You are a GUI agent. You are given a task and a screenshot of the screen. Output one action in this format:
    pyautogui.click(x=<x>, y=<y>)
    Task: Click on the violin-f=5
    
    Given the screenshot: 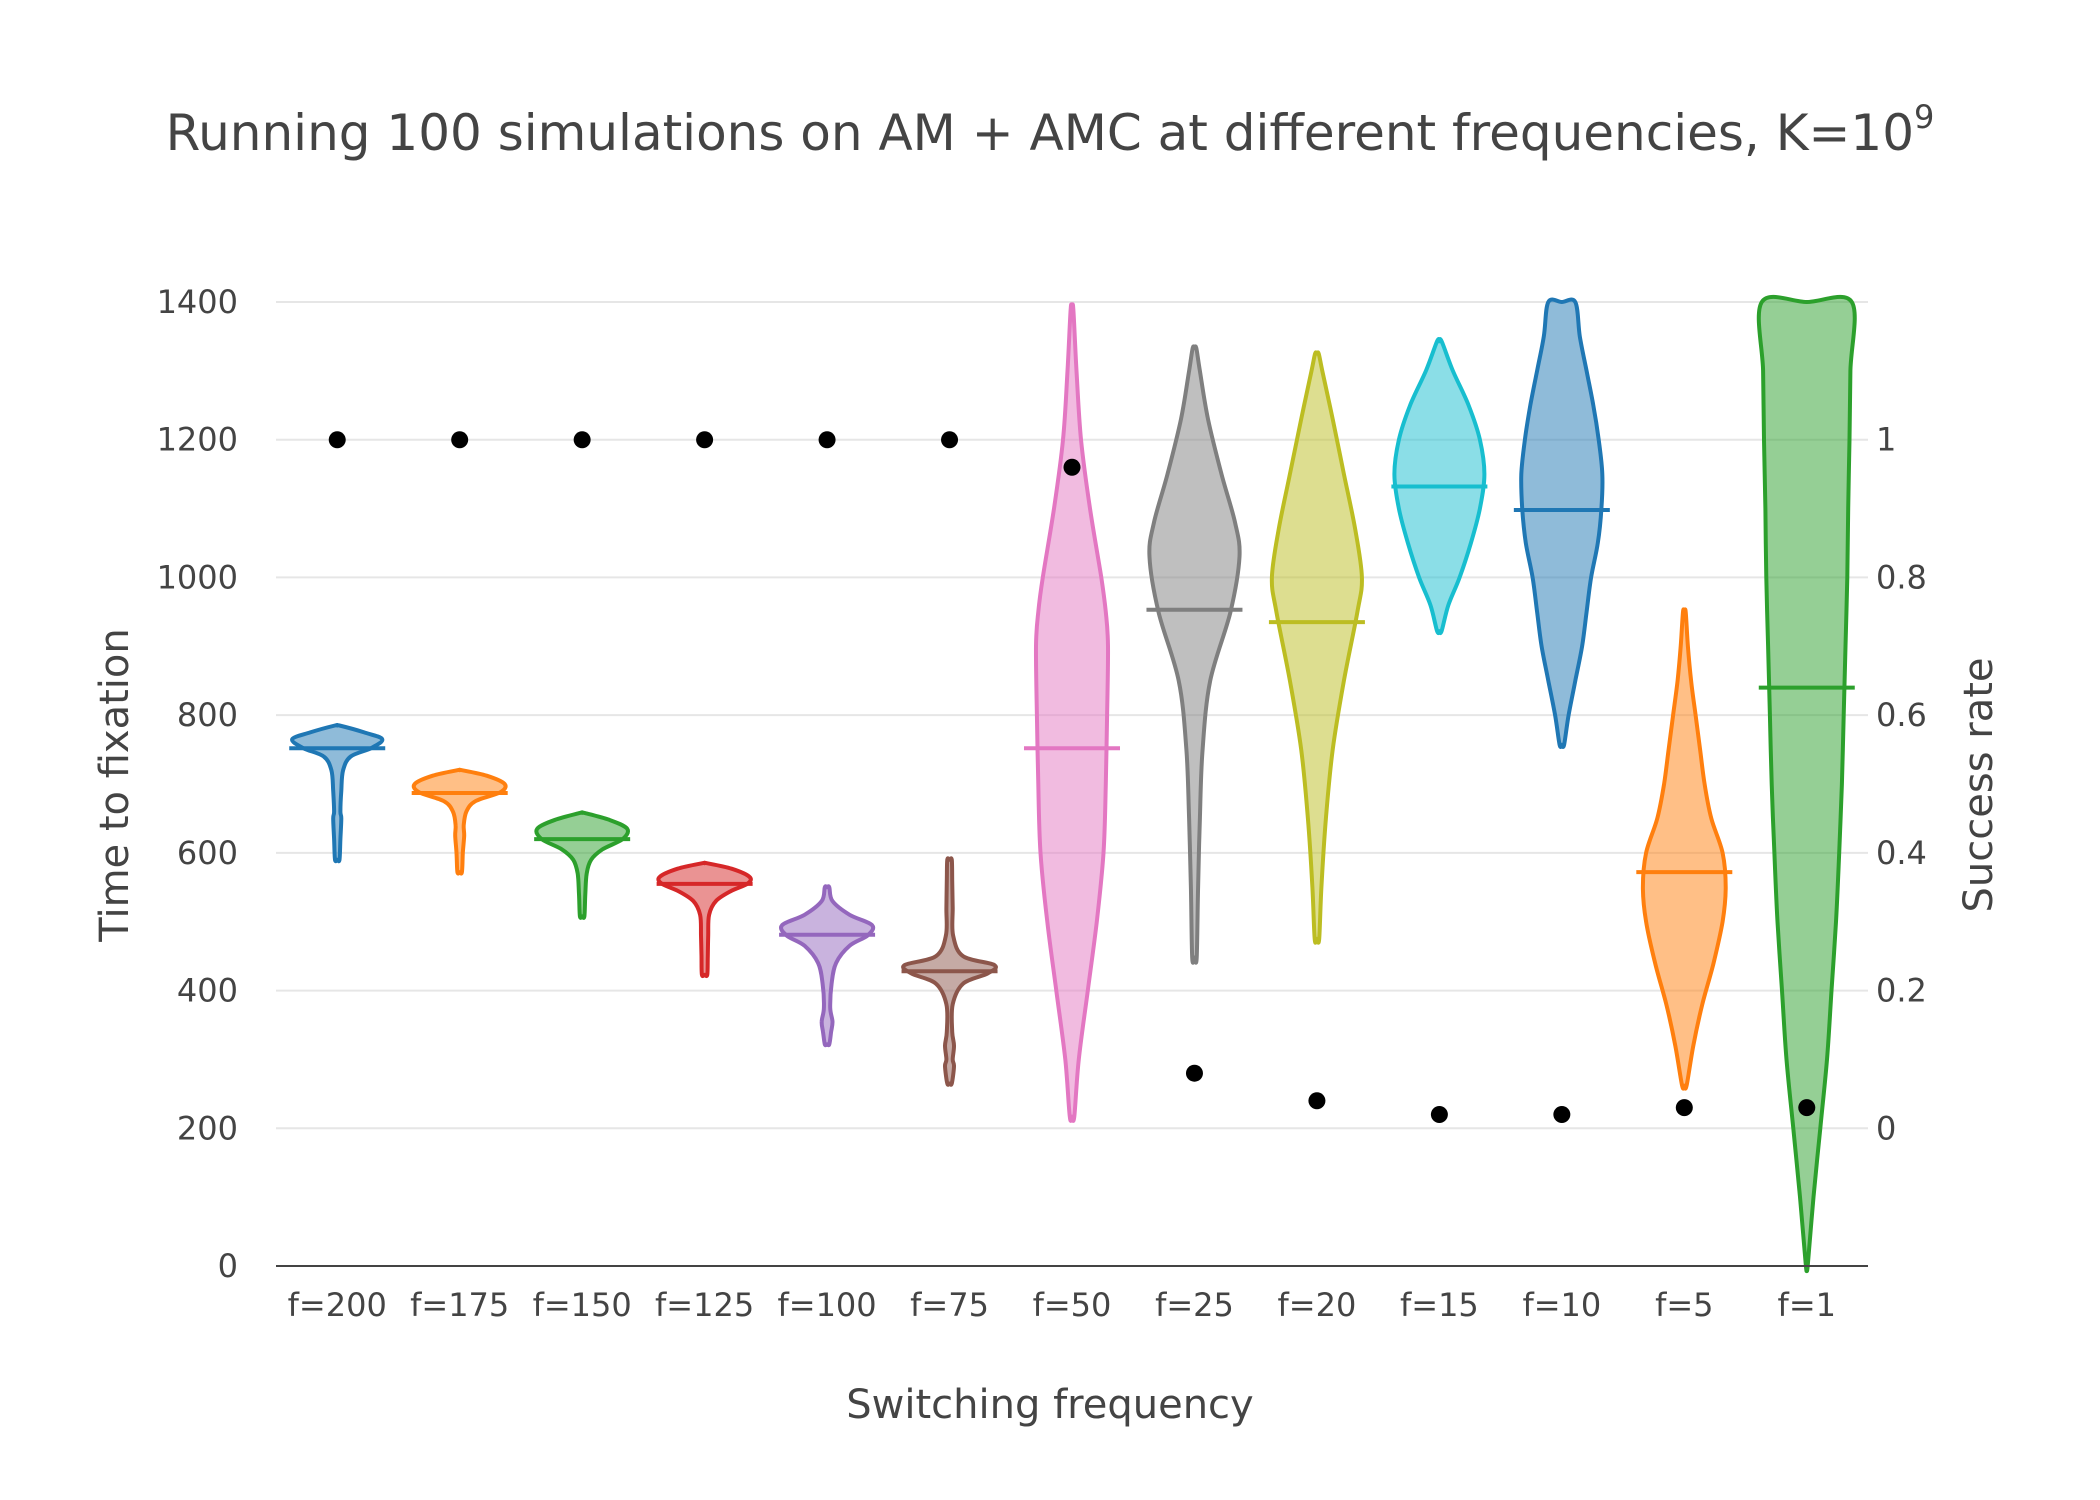 What is the action you would take?
    pyautogui.click(x=1684, y=849)
    